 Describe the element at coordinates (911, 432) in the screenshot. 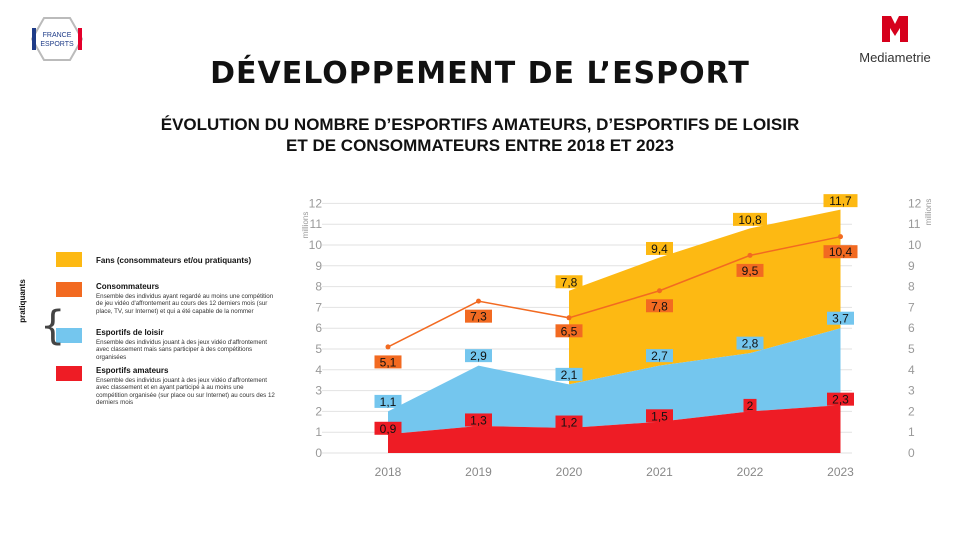

I see `y-tick-right-1: 1` at that location.